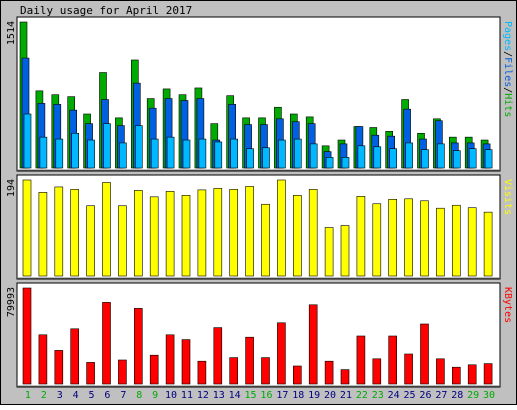  I want to click on day-label-10: 10, so click(171, 395).